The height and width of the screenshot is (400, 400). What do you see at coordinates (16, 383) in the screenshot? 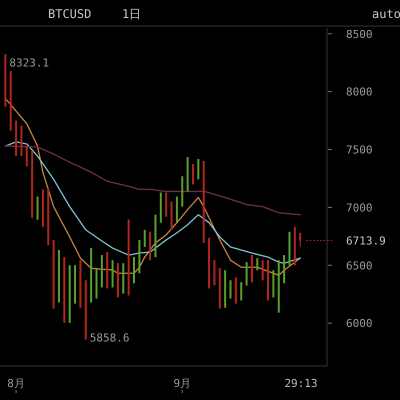
I see `x-tick-label: 8月` at bounding box center [16, 383].